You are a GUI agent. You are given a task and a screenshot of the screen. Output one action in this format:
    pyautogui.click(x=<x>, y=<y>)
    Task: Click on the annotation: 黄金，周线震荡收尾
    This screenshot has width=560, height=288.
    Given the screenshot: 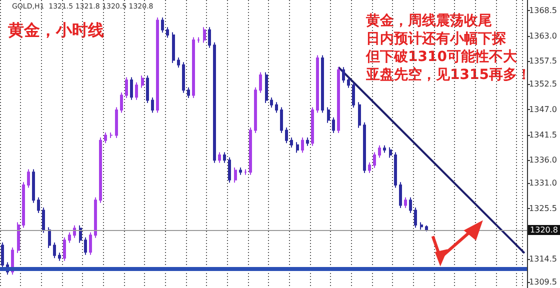 What is the action you would take?
    pyautogui.click(x=428, y=21)
    